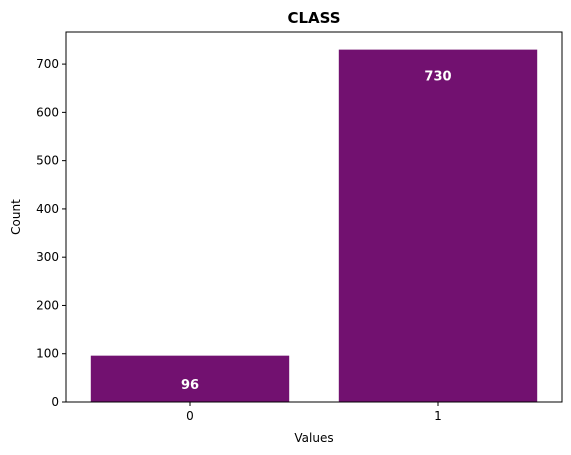  I want to click on y-tick-label: 200, so click(47, 305).